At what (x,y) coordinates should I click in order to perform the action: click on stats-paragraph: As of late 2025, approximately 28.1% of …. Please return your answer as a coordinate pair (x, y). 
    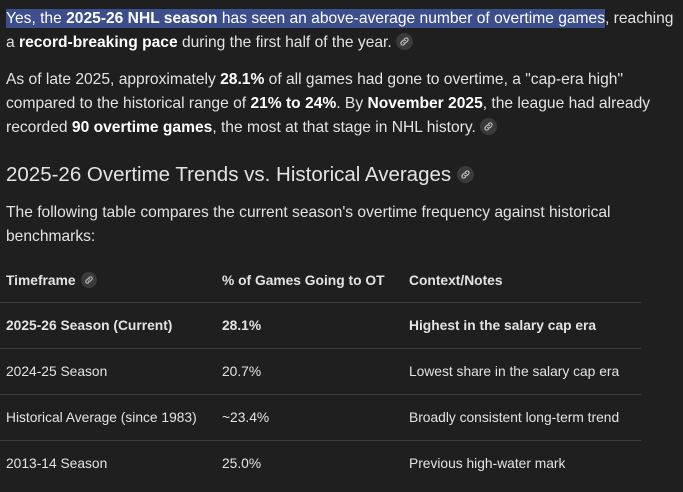
    Looking at the image, I should click on (342, 104).